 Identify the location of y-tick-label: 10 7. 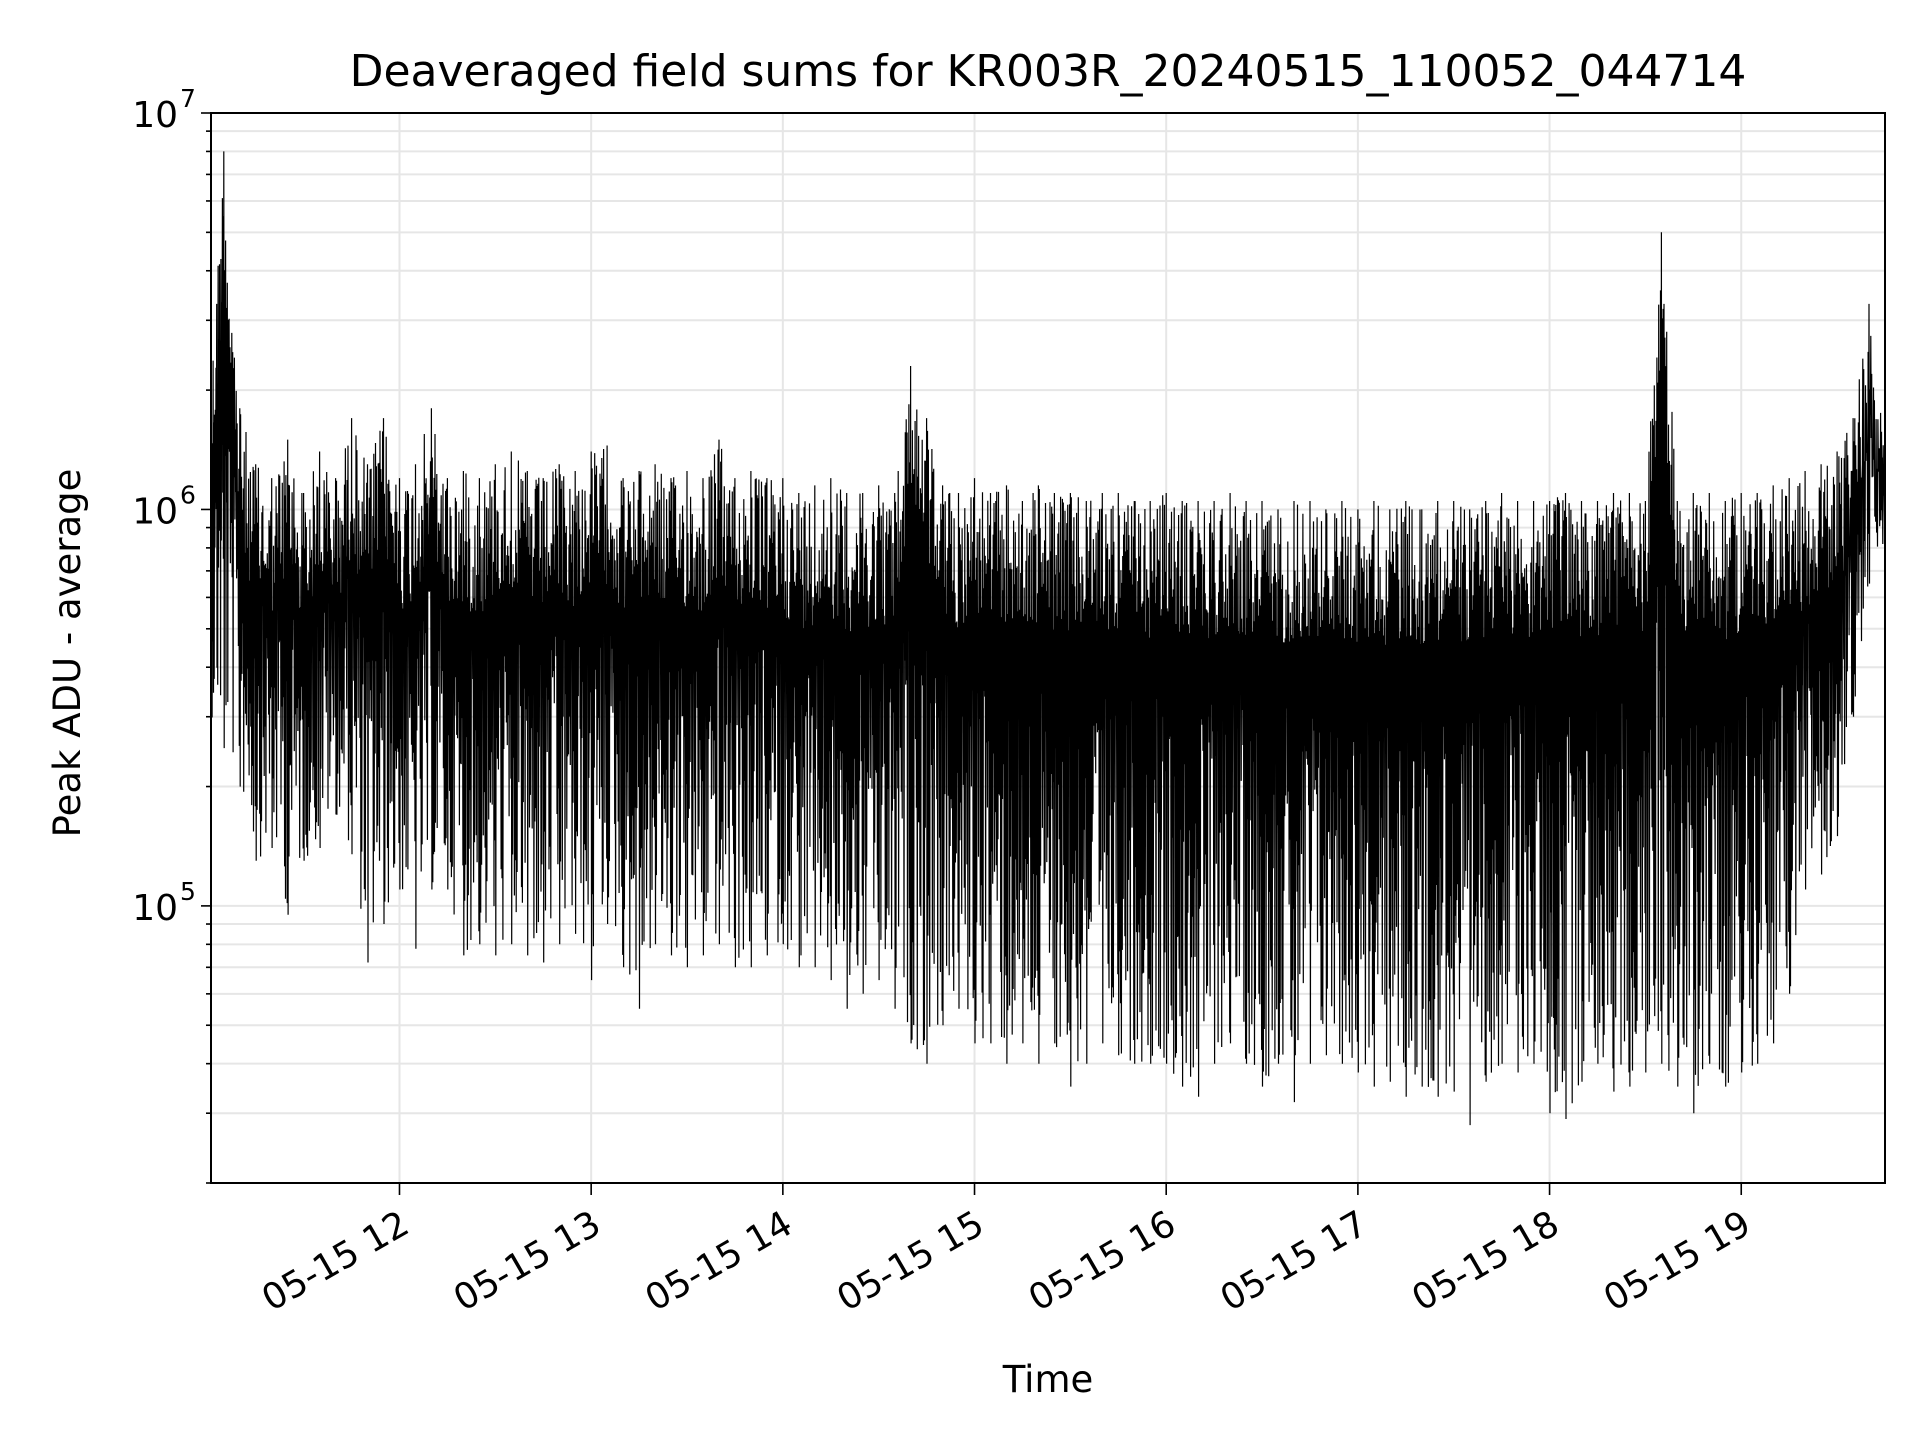
(164, 110).